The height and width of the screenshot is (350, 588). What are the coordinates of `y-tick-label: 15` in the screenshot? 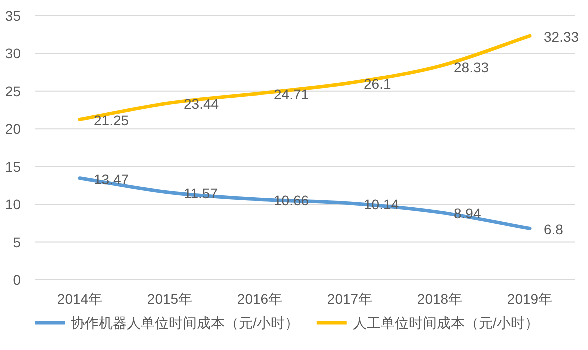 It's located at (13, 166).